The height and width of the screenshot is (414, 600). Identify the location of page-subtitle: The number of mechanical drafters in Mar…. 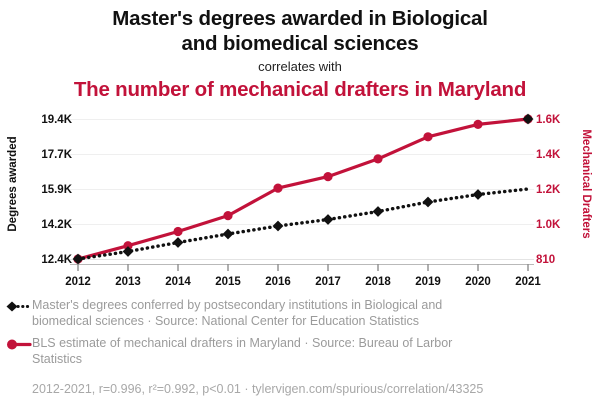
(300, 89).